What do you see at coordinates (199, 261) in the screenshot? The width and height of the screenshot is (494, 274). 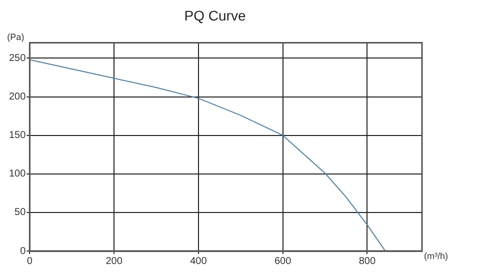 I see `x-tick-label: 400` at bounding box center [199, 261].